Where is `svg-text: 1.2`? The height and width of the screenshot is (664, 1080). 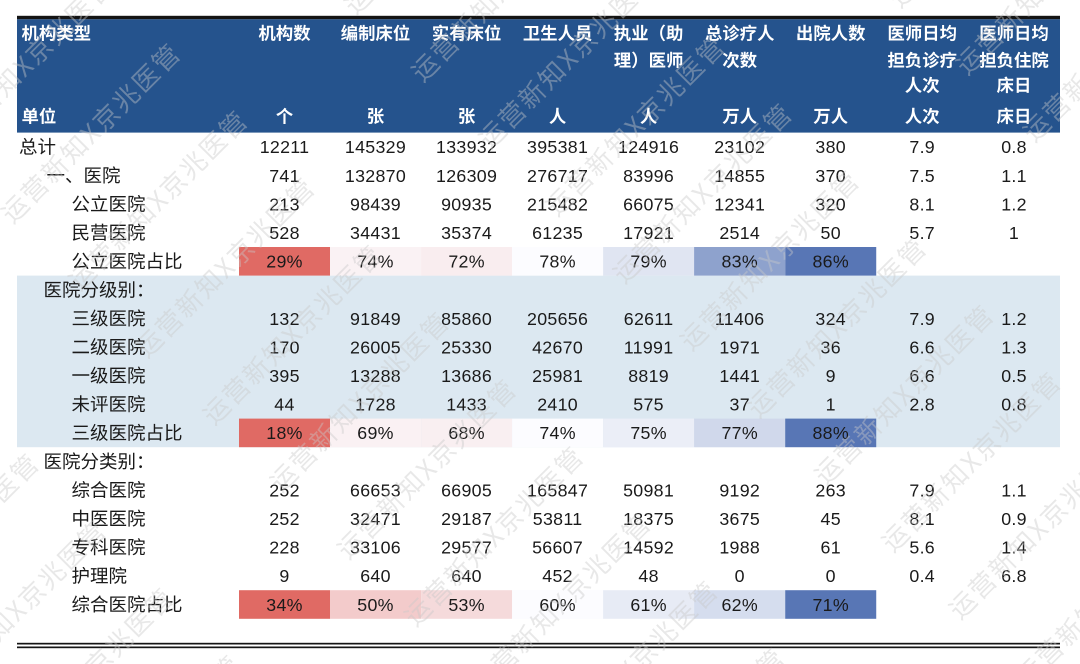 svg-text: 1.2 is located at coordinates (1014, 204).